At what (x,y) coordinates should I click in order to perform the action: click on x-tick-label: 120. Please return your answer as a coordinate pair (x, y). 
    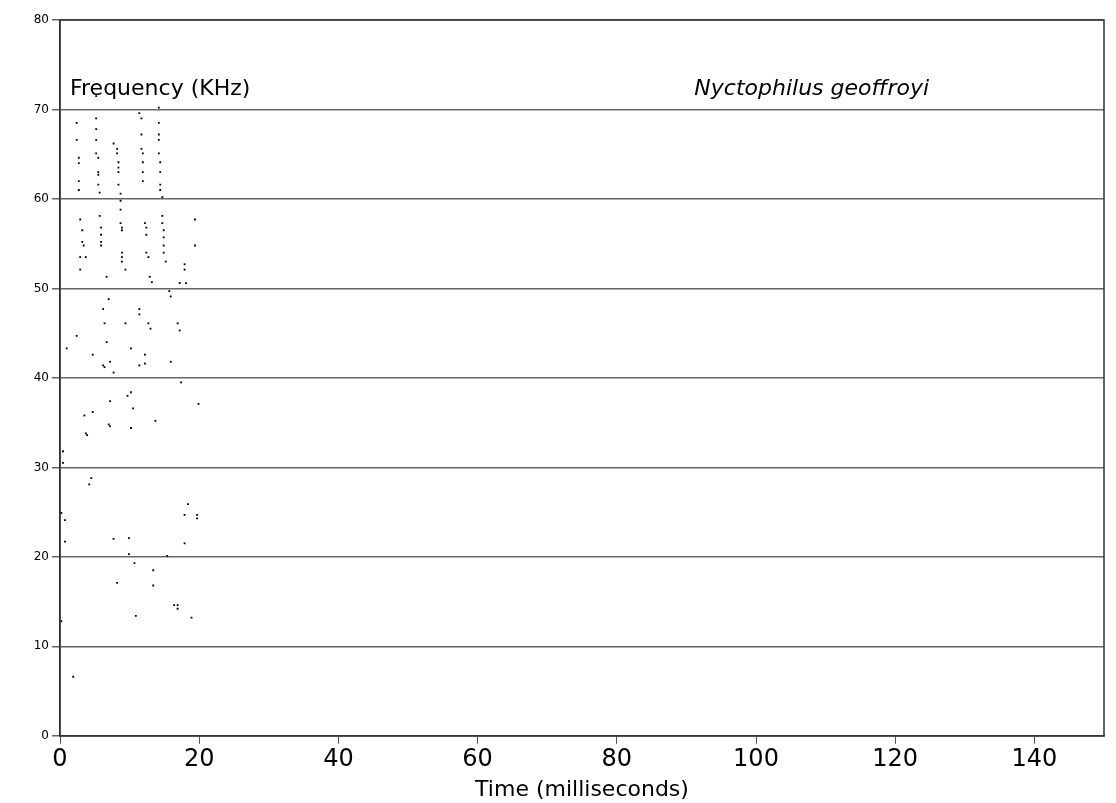
    Looking at the image, I should click on (895, 758).